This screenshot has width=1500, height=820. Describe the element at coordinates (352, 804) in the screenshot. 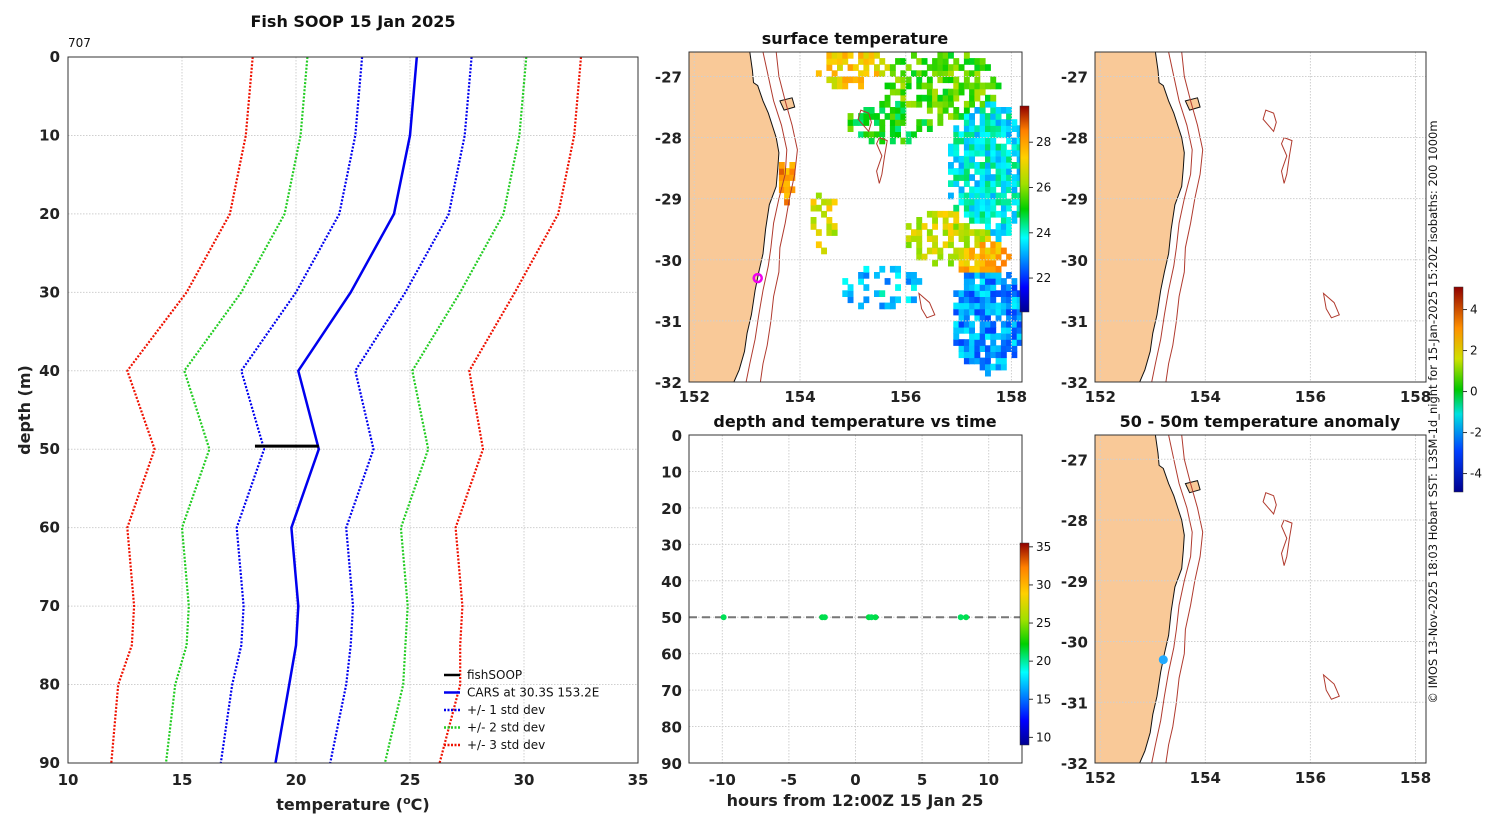

I see `profile-x-label: temperature (oC)` at that location.